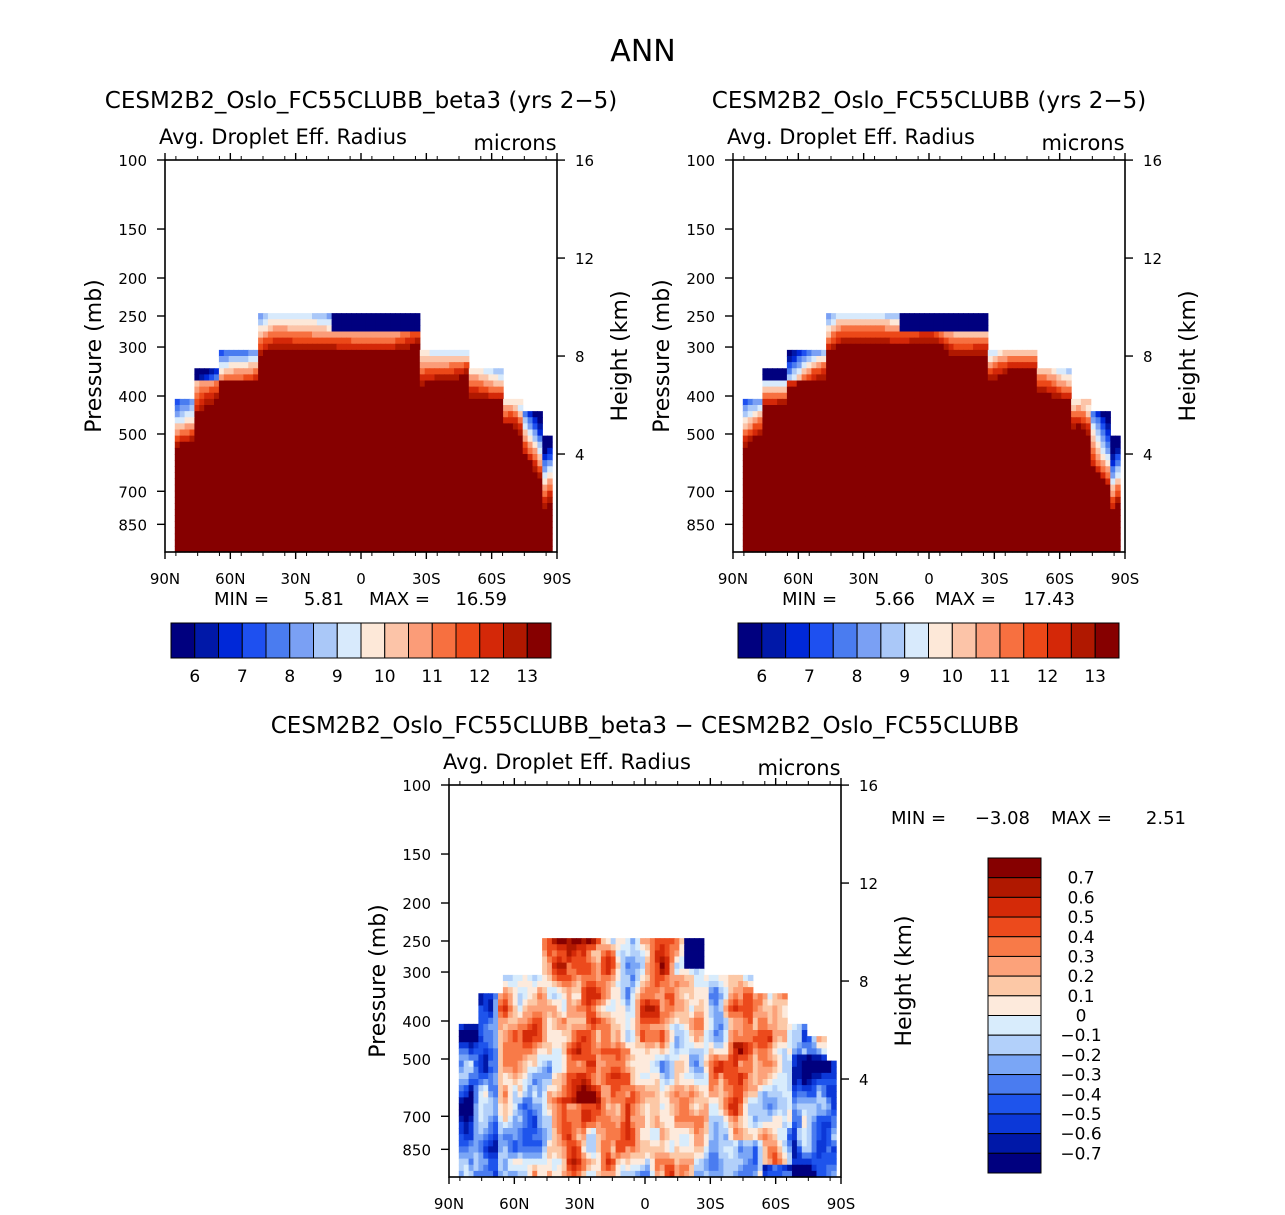  Describe the element at coordinates (584, 259) in the screenshot. I see `y2-tick-label: 12` at that location.